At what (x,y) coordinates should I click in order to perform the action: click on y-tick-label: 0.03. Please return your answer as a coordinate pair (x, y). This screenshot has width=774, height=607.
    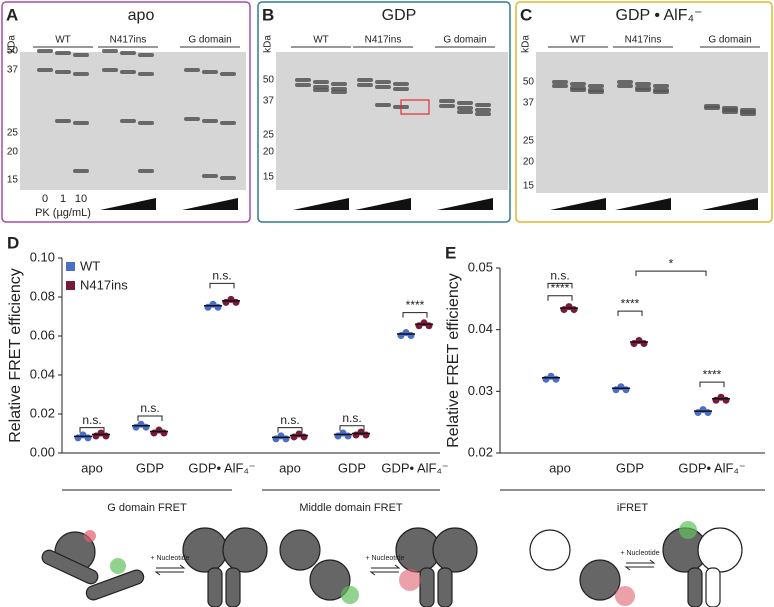
    Looking at the image, I should click on (480, 390).